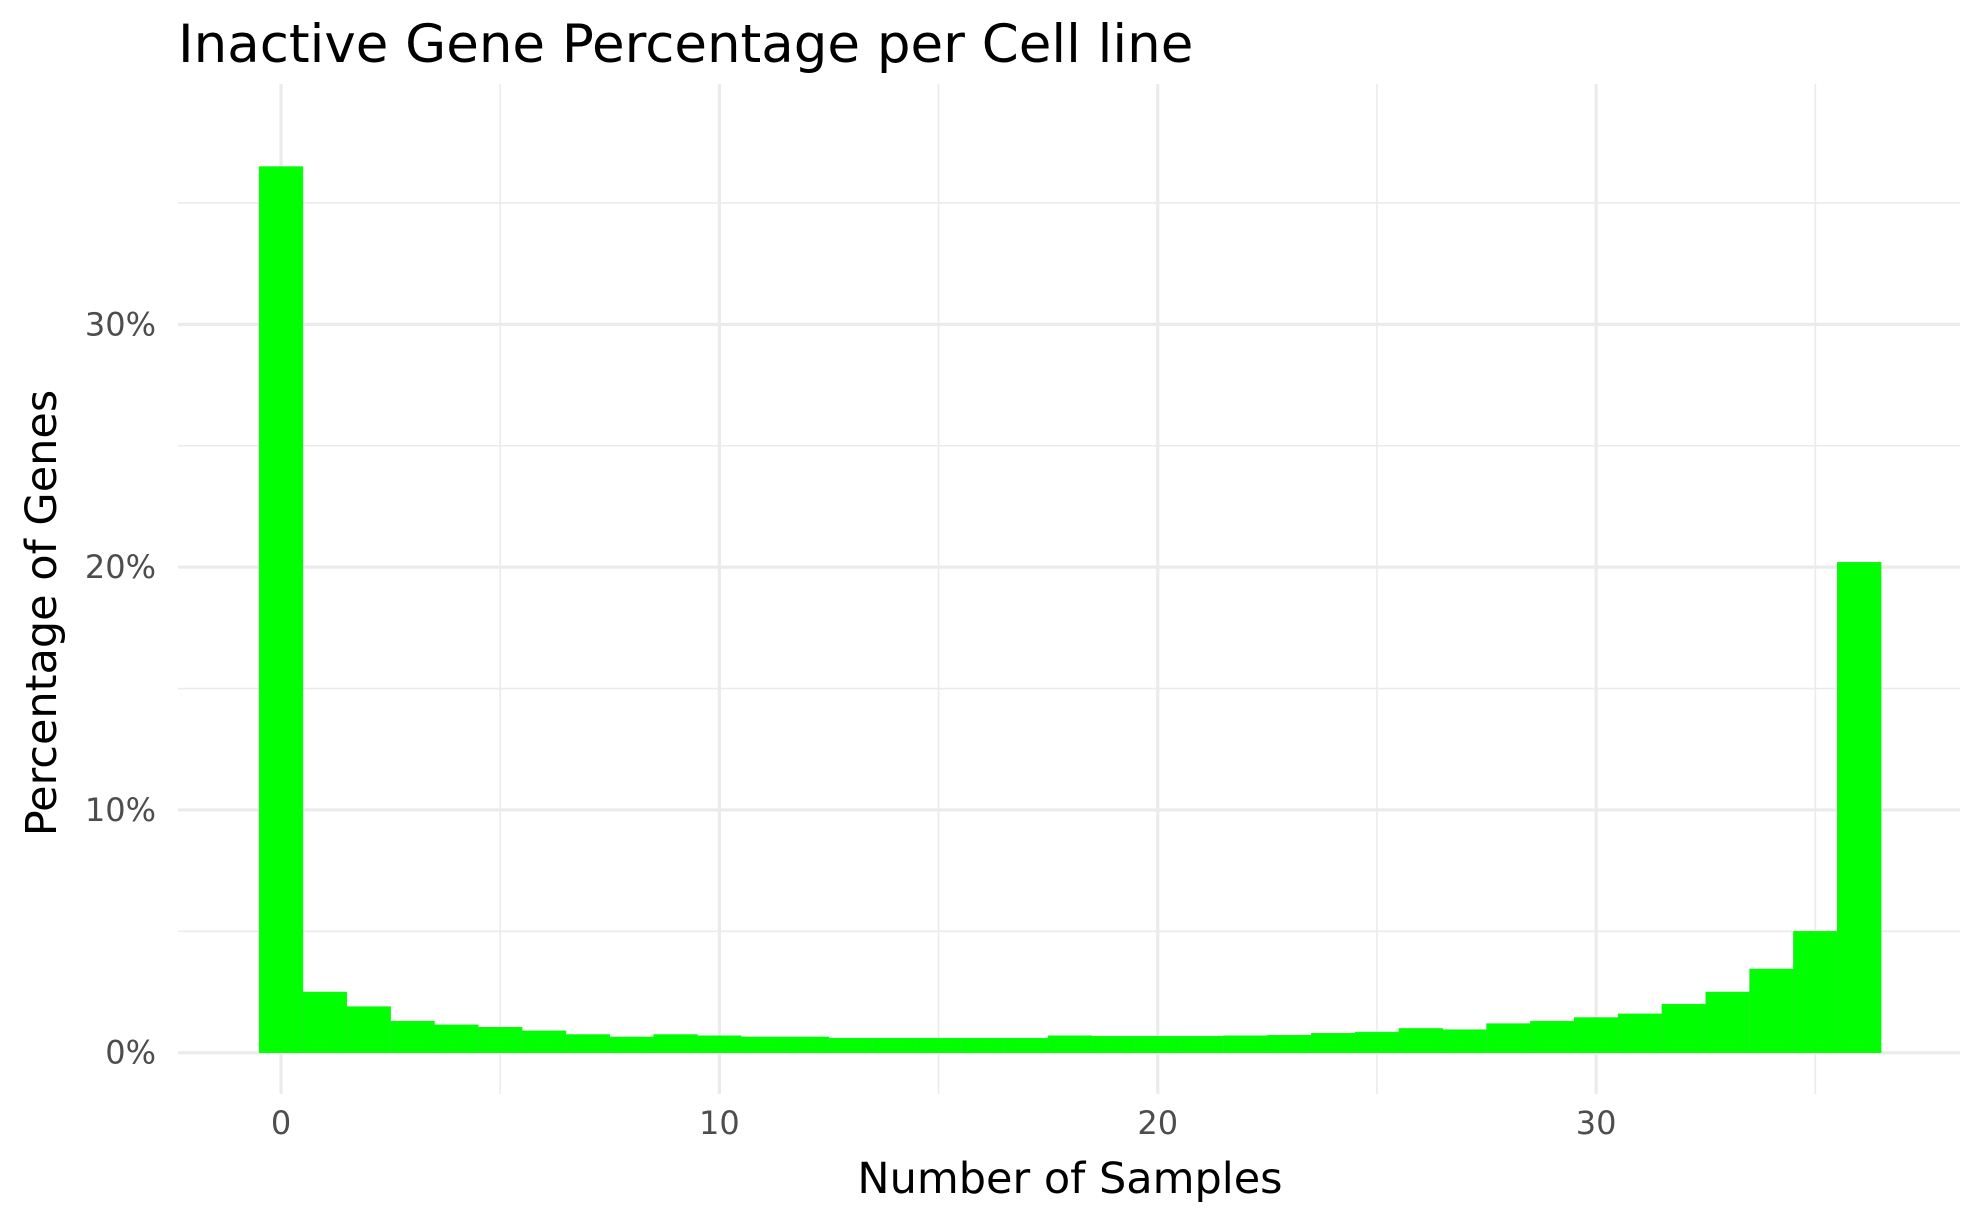 Image resolution: width=1977 pixels, height=1220 pixels. What do you see at coordinates (719, 1123) in the screenshot?
I see `x-tick-label: 10` at bounding box center [719, 1123].